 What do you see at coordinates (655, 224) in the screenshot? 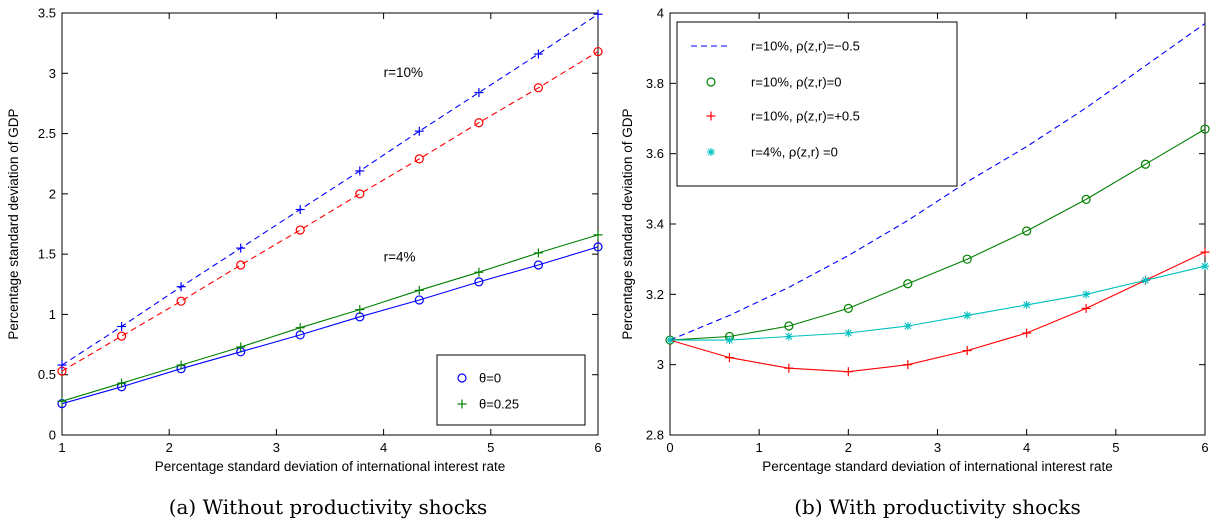
I see `y-tick-label: 3.4` at bounding box center [655, 224].